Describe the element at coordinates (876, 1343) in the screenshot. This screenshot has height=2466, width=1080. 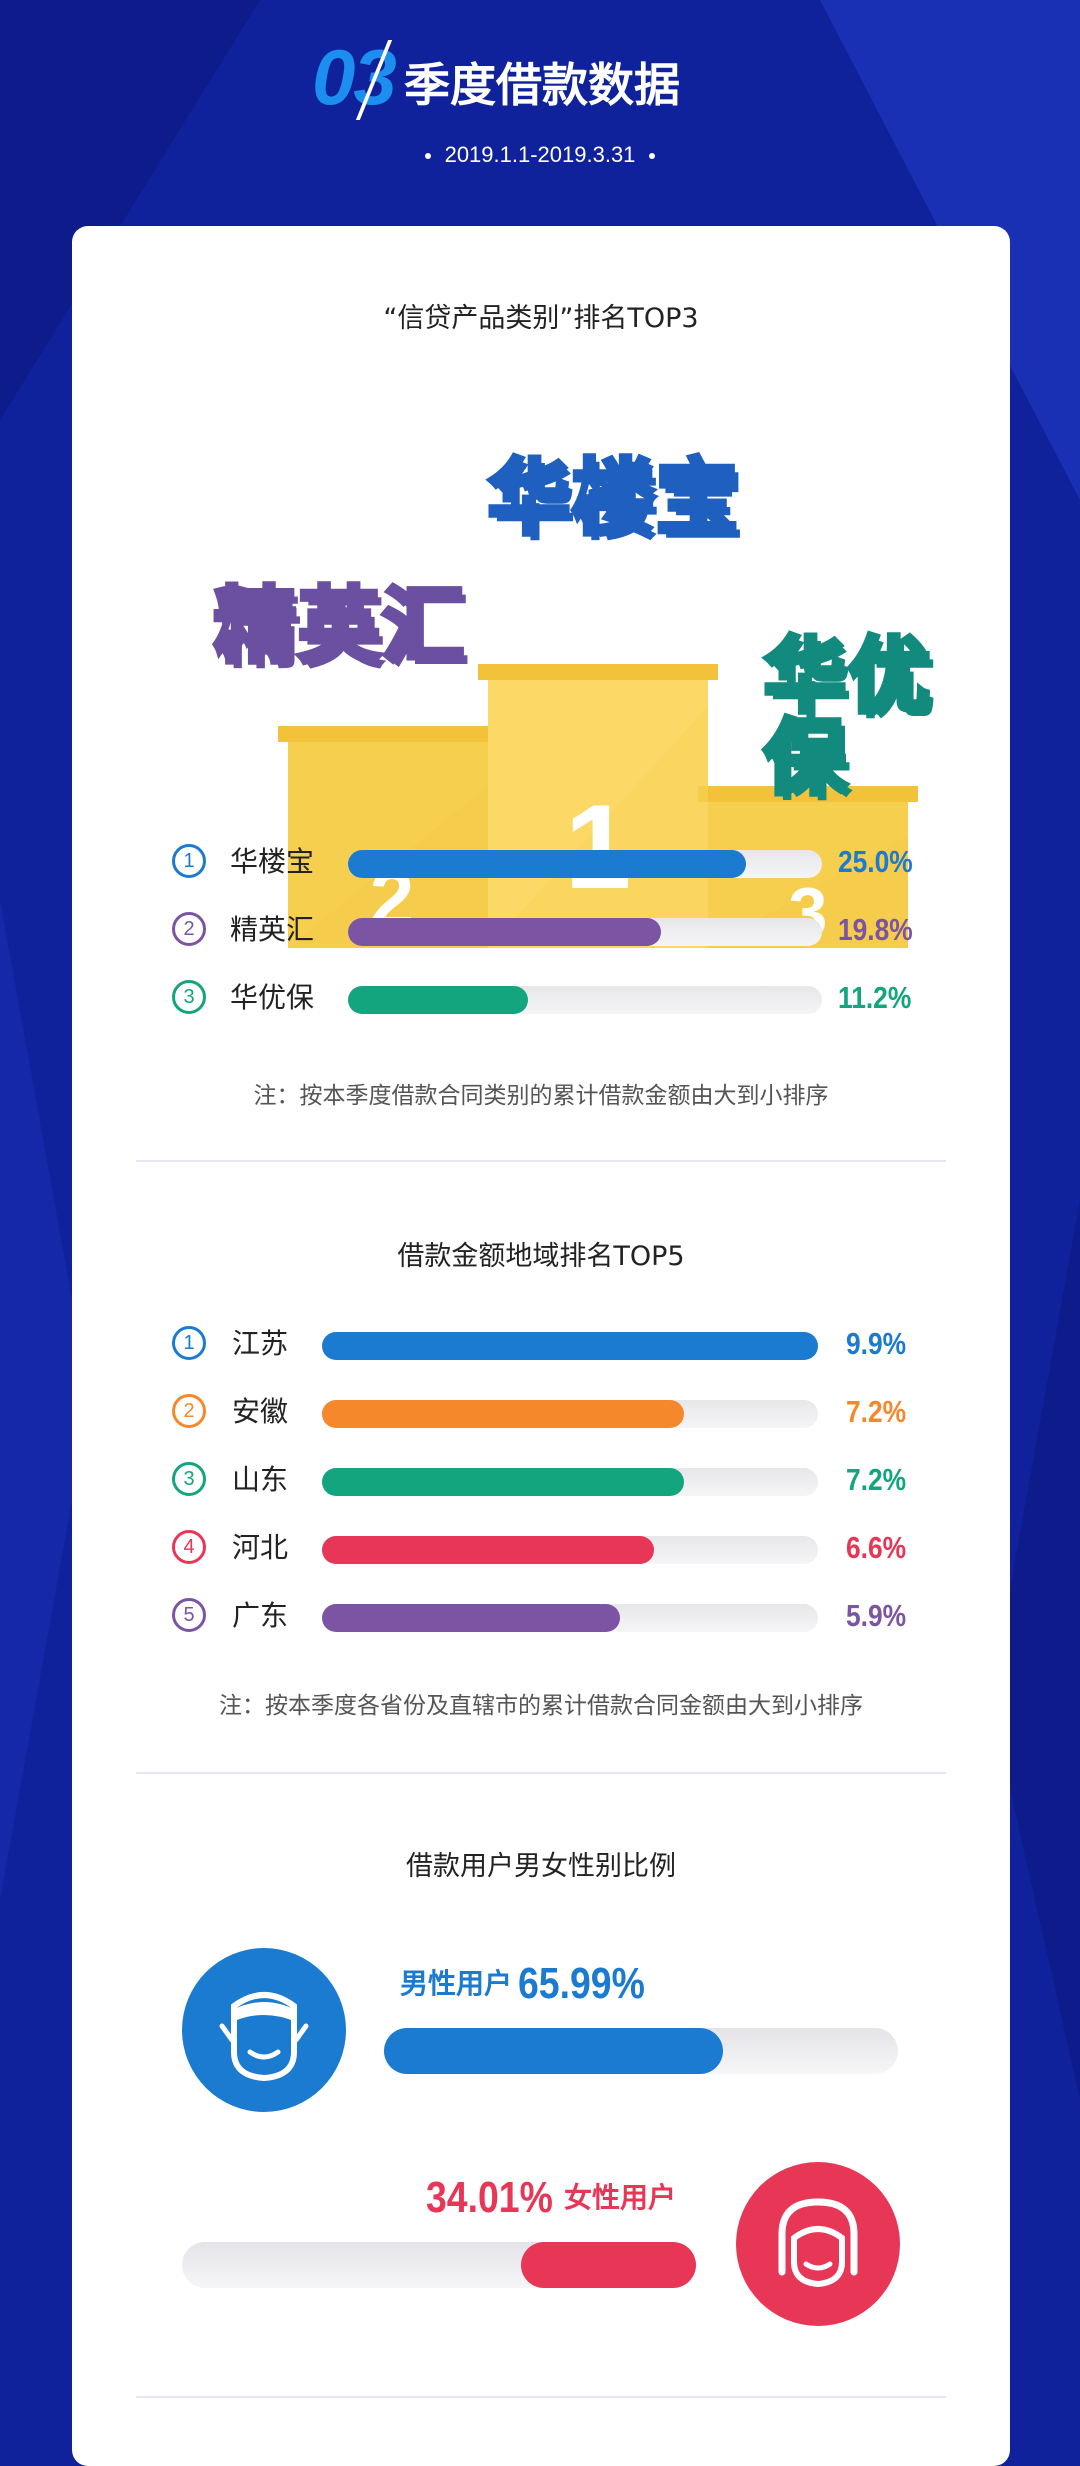
I see `region-value: 9.9%` at that location.